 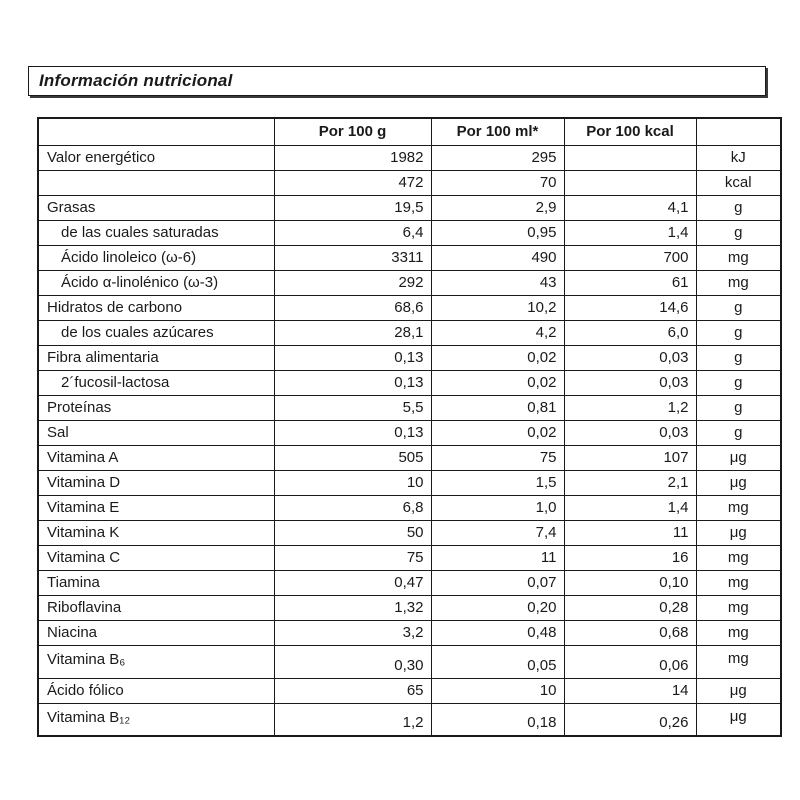 I want to click on table-row: Tiamina 0,47 0,07 0,10 mg, so click(x=409, y=582).